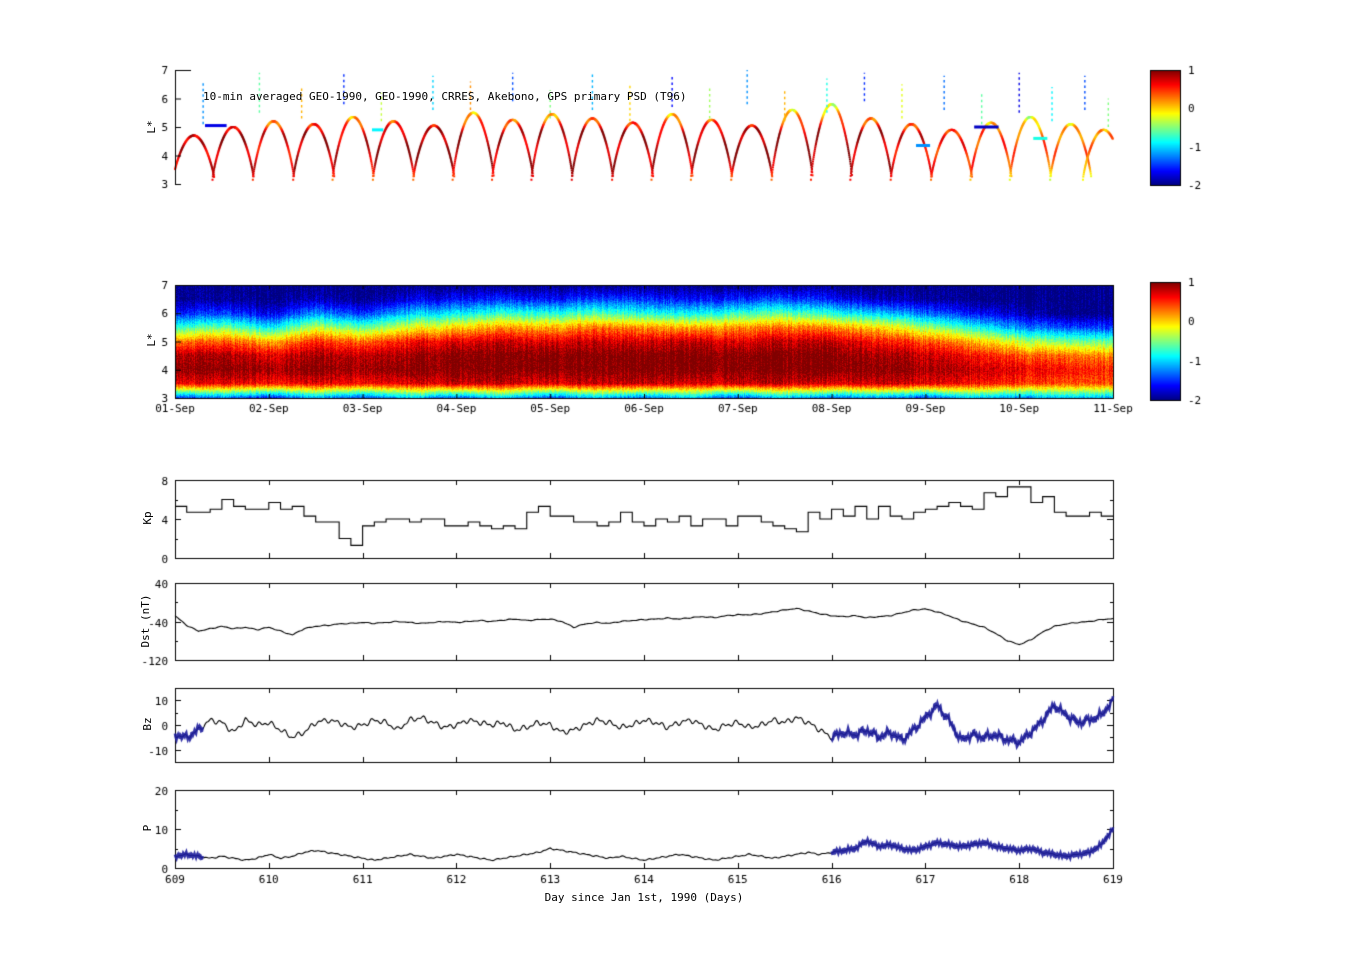 The width and height of the screenshot is (1351, 974). I want to click on kp-ylabel: Kp, so click(147, 518).